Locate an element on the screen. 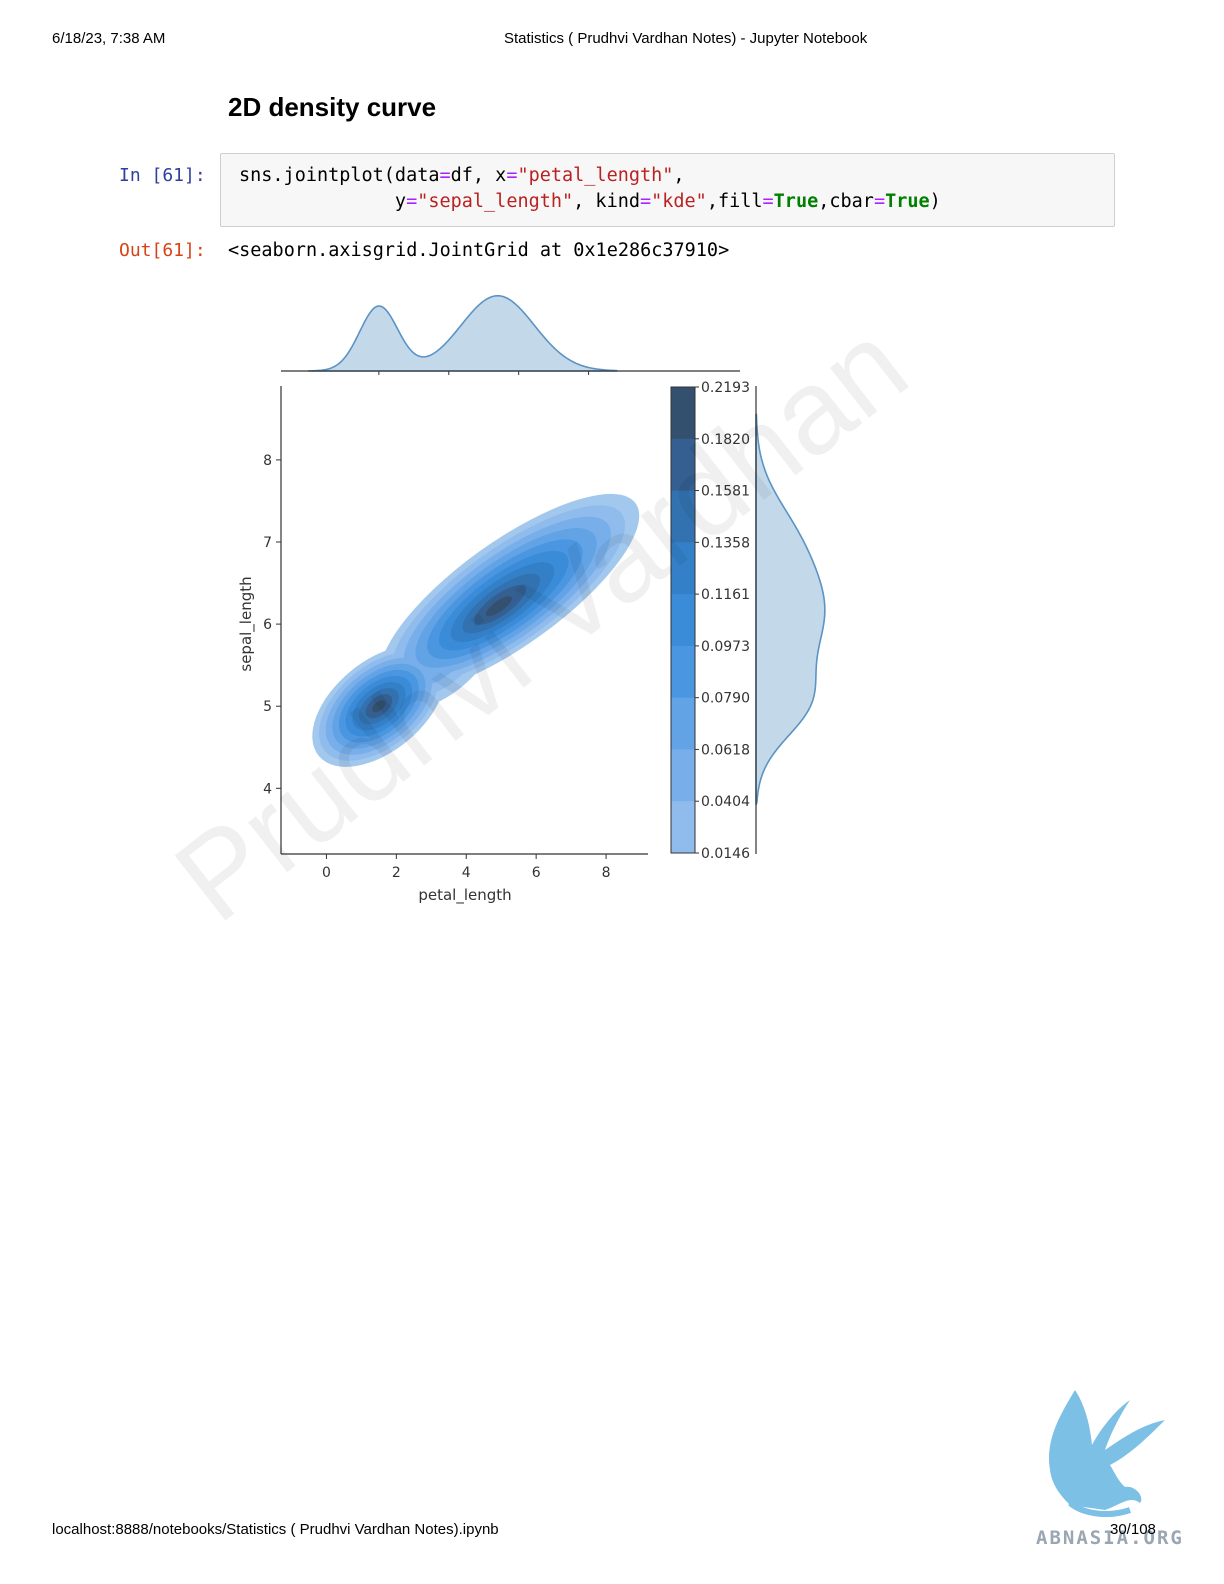 Image resolution: width=1224 pixels, height=1584 pixels. colorbar-tick-label: 0.1820 is located at coordinates (725, 440).